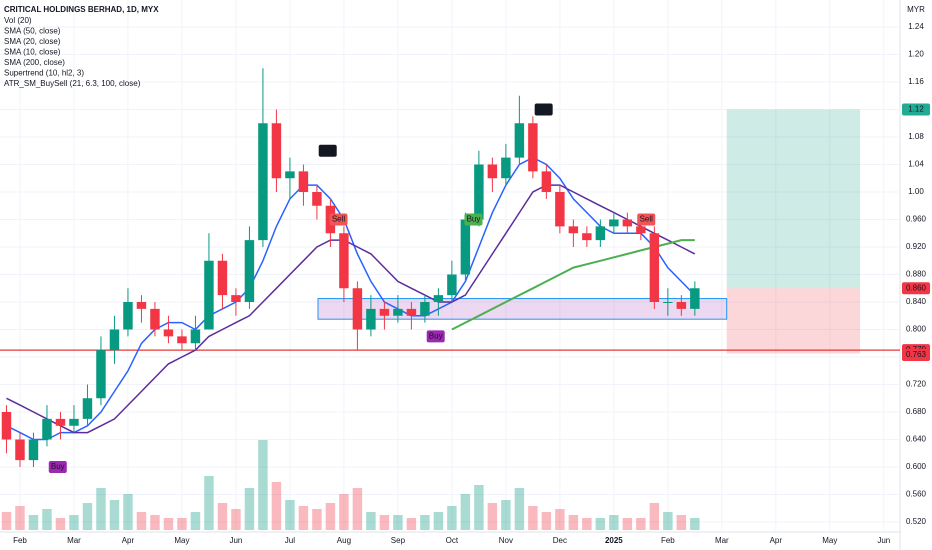 The image size is (932, 550). What do you see at coordinates (18, 20) in the screenshot?
I see `indicator-label: Vol (20)` at bounding box center [18, 20].